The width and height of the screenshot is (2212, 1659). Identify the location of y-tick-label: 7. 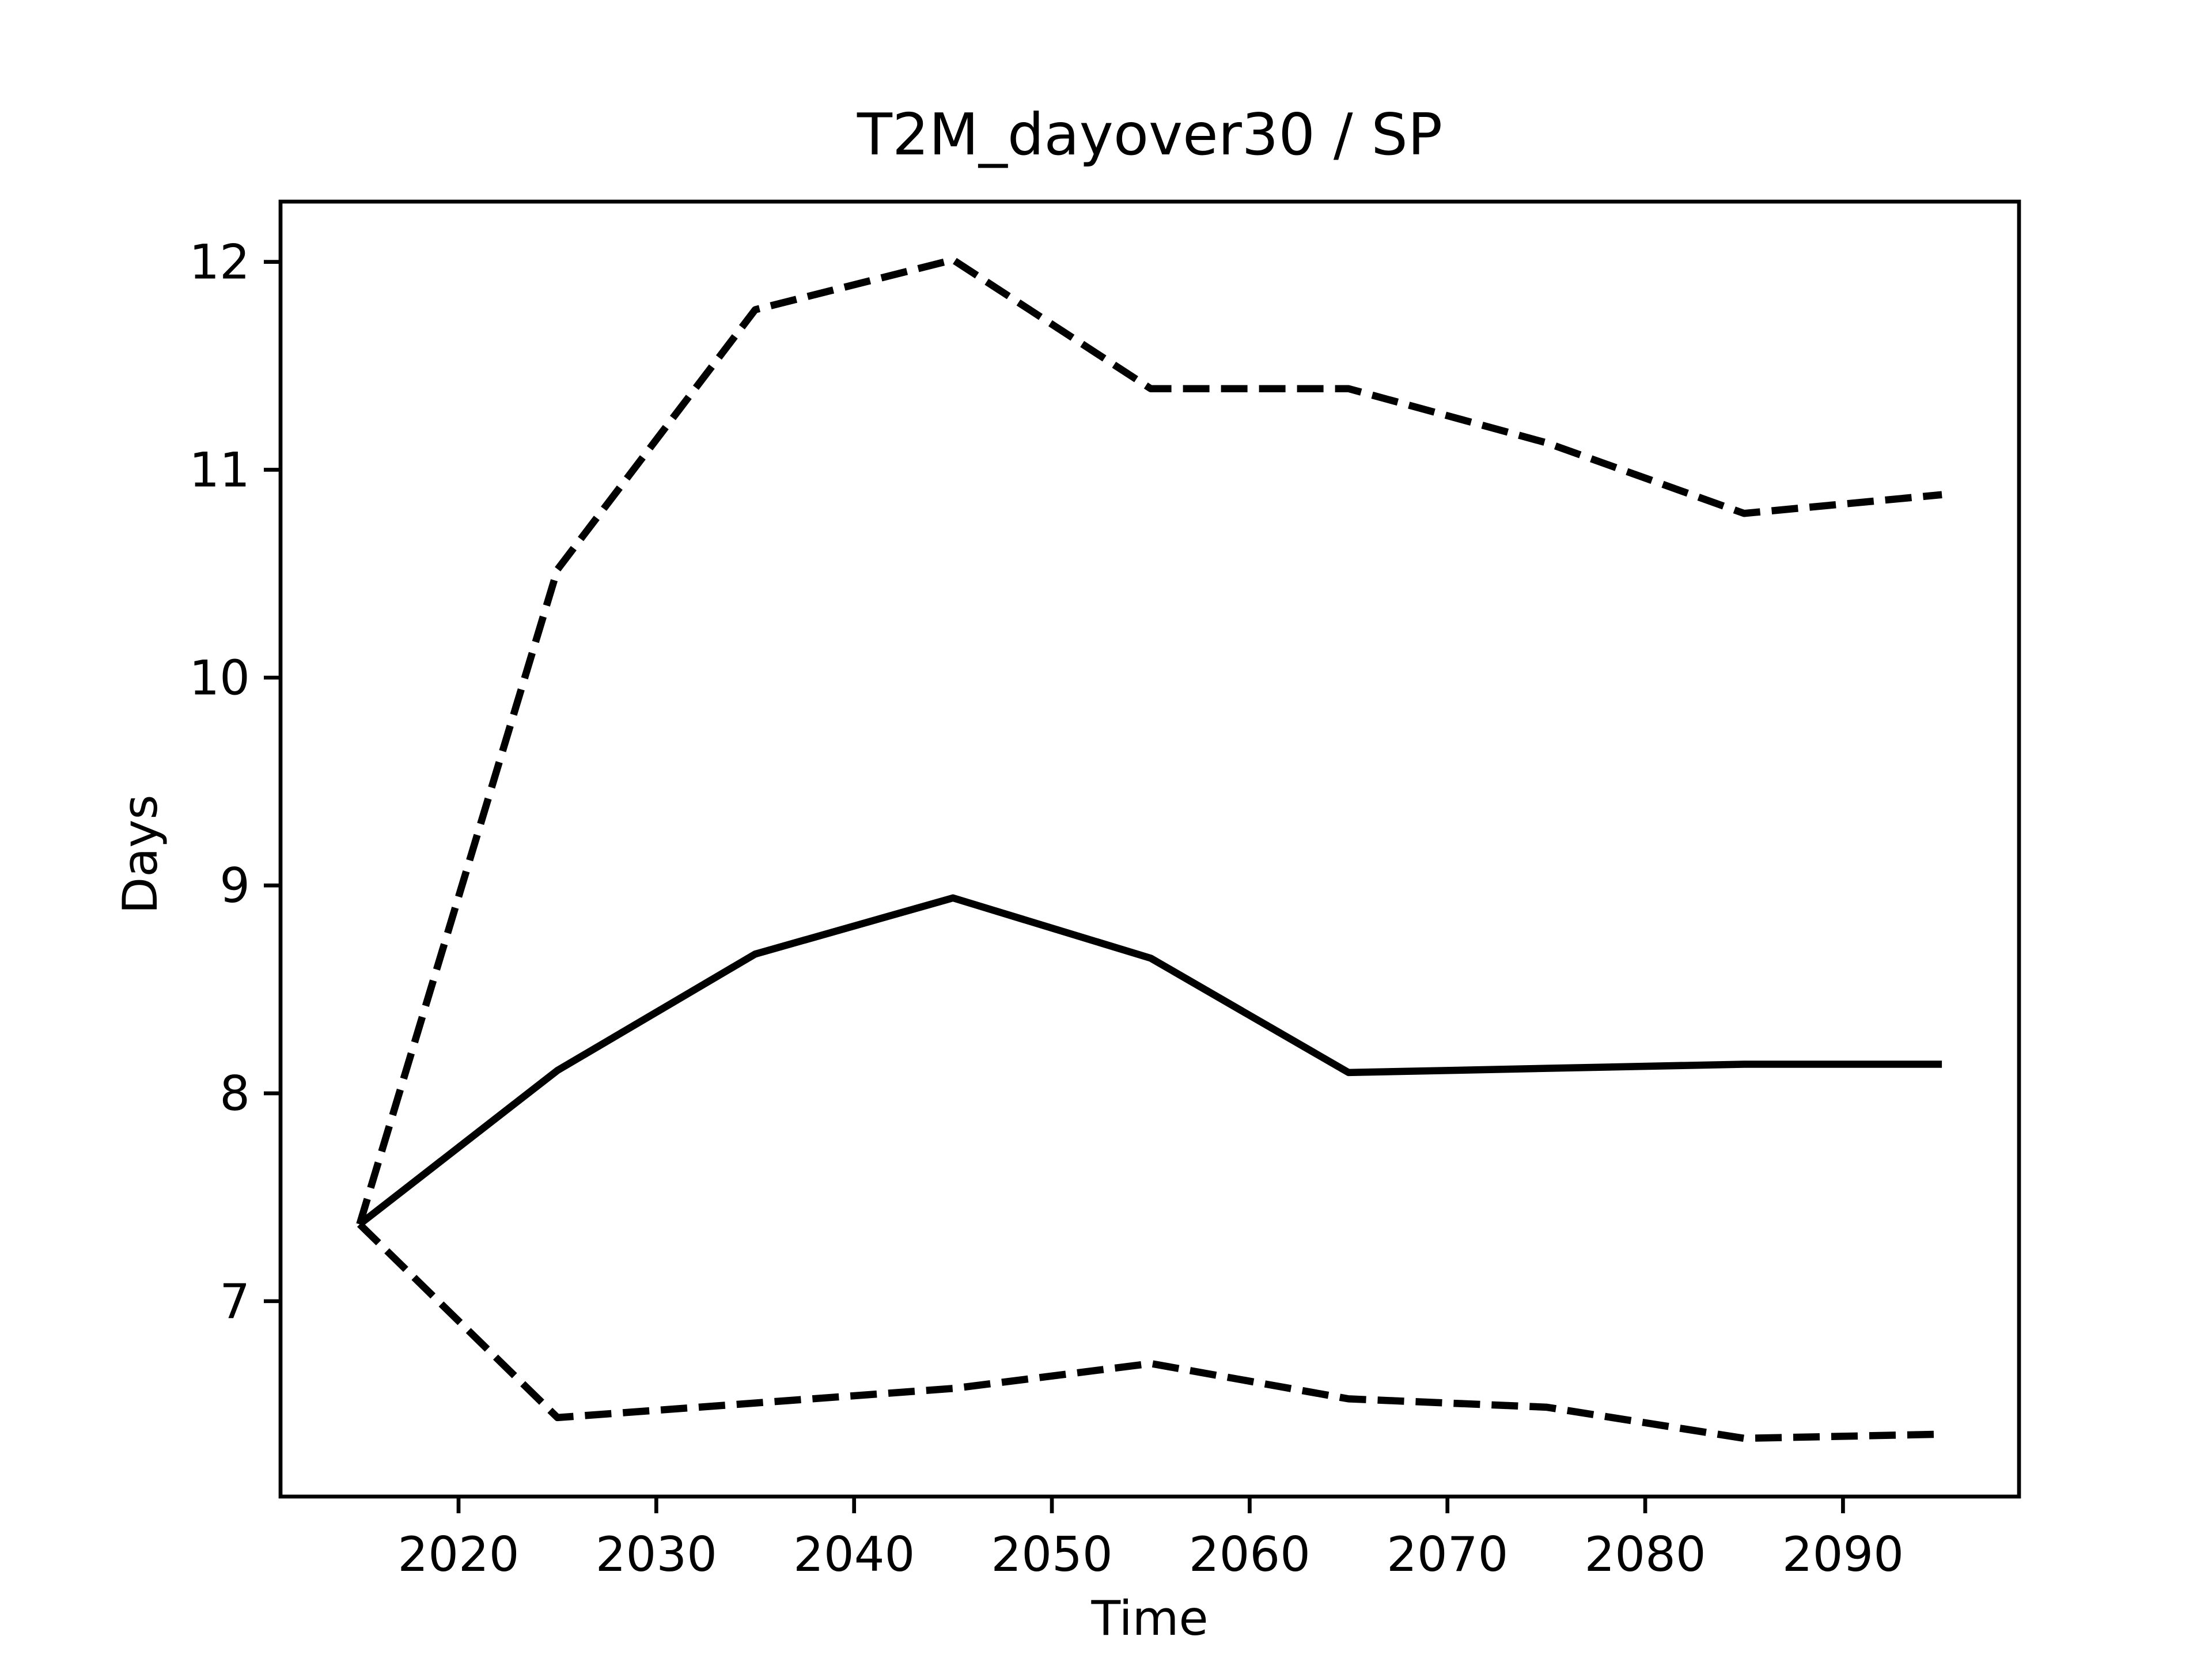
(234, 1302).